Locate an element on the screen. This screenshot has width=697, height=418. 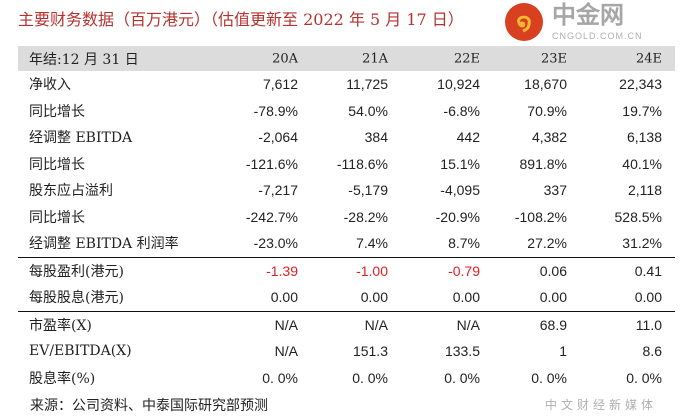
table-row: 股东应占溢利 -7,217 -5,179 -4,095 337 2,118 is located at coordinates (346, 190).